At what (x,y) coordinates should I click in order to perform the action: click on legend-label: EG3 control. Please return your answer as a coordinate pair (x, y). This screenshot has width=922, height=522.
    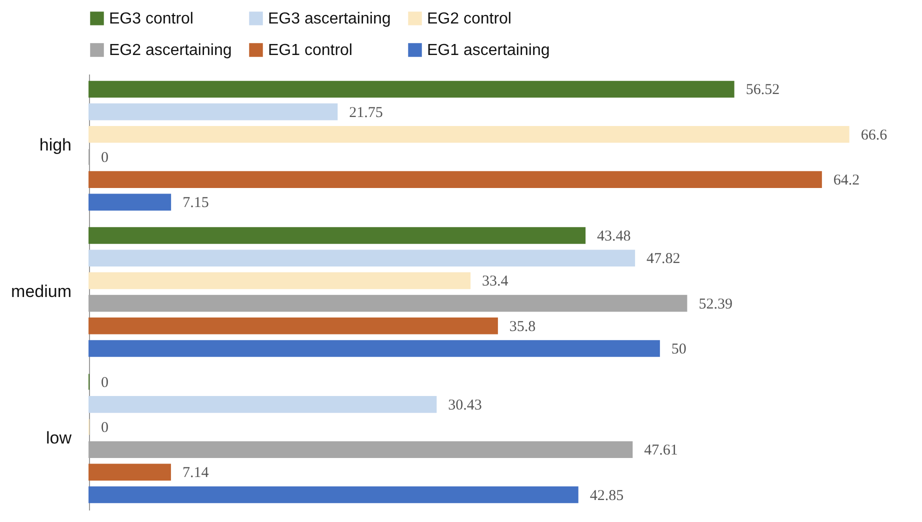
    Looking at the image, I should click on (151, 19).